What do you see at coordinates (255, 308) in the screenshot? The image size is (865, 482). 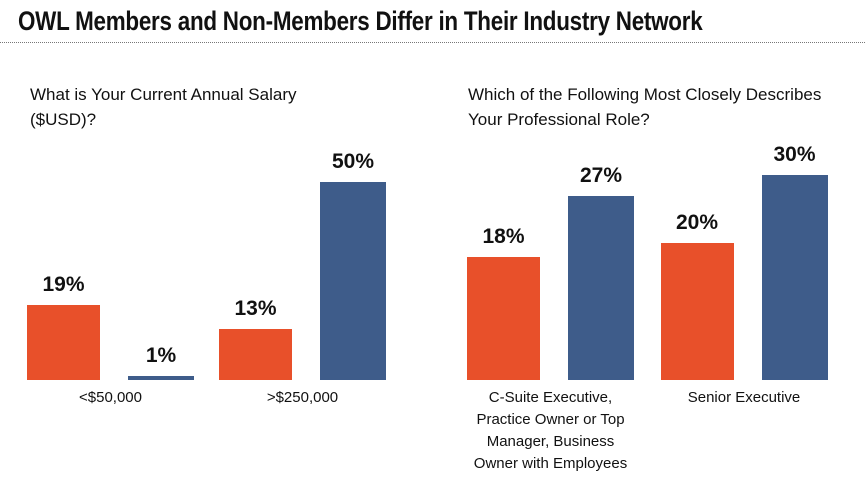 I see `value-label: 13%` at bounding box center [255, 308].